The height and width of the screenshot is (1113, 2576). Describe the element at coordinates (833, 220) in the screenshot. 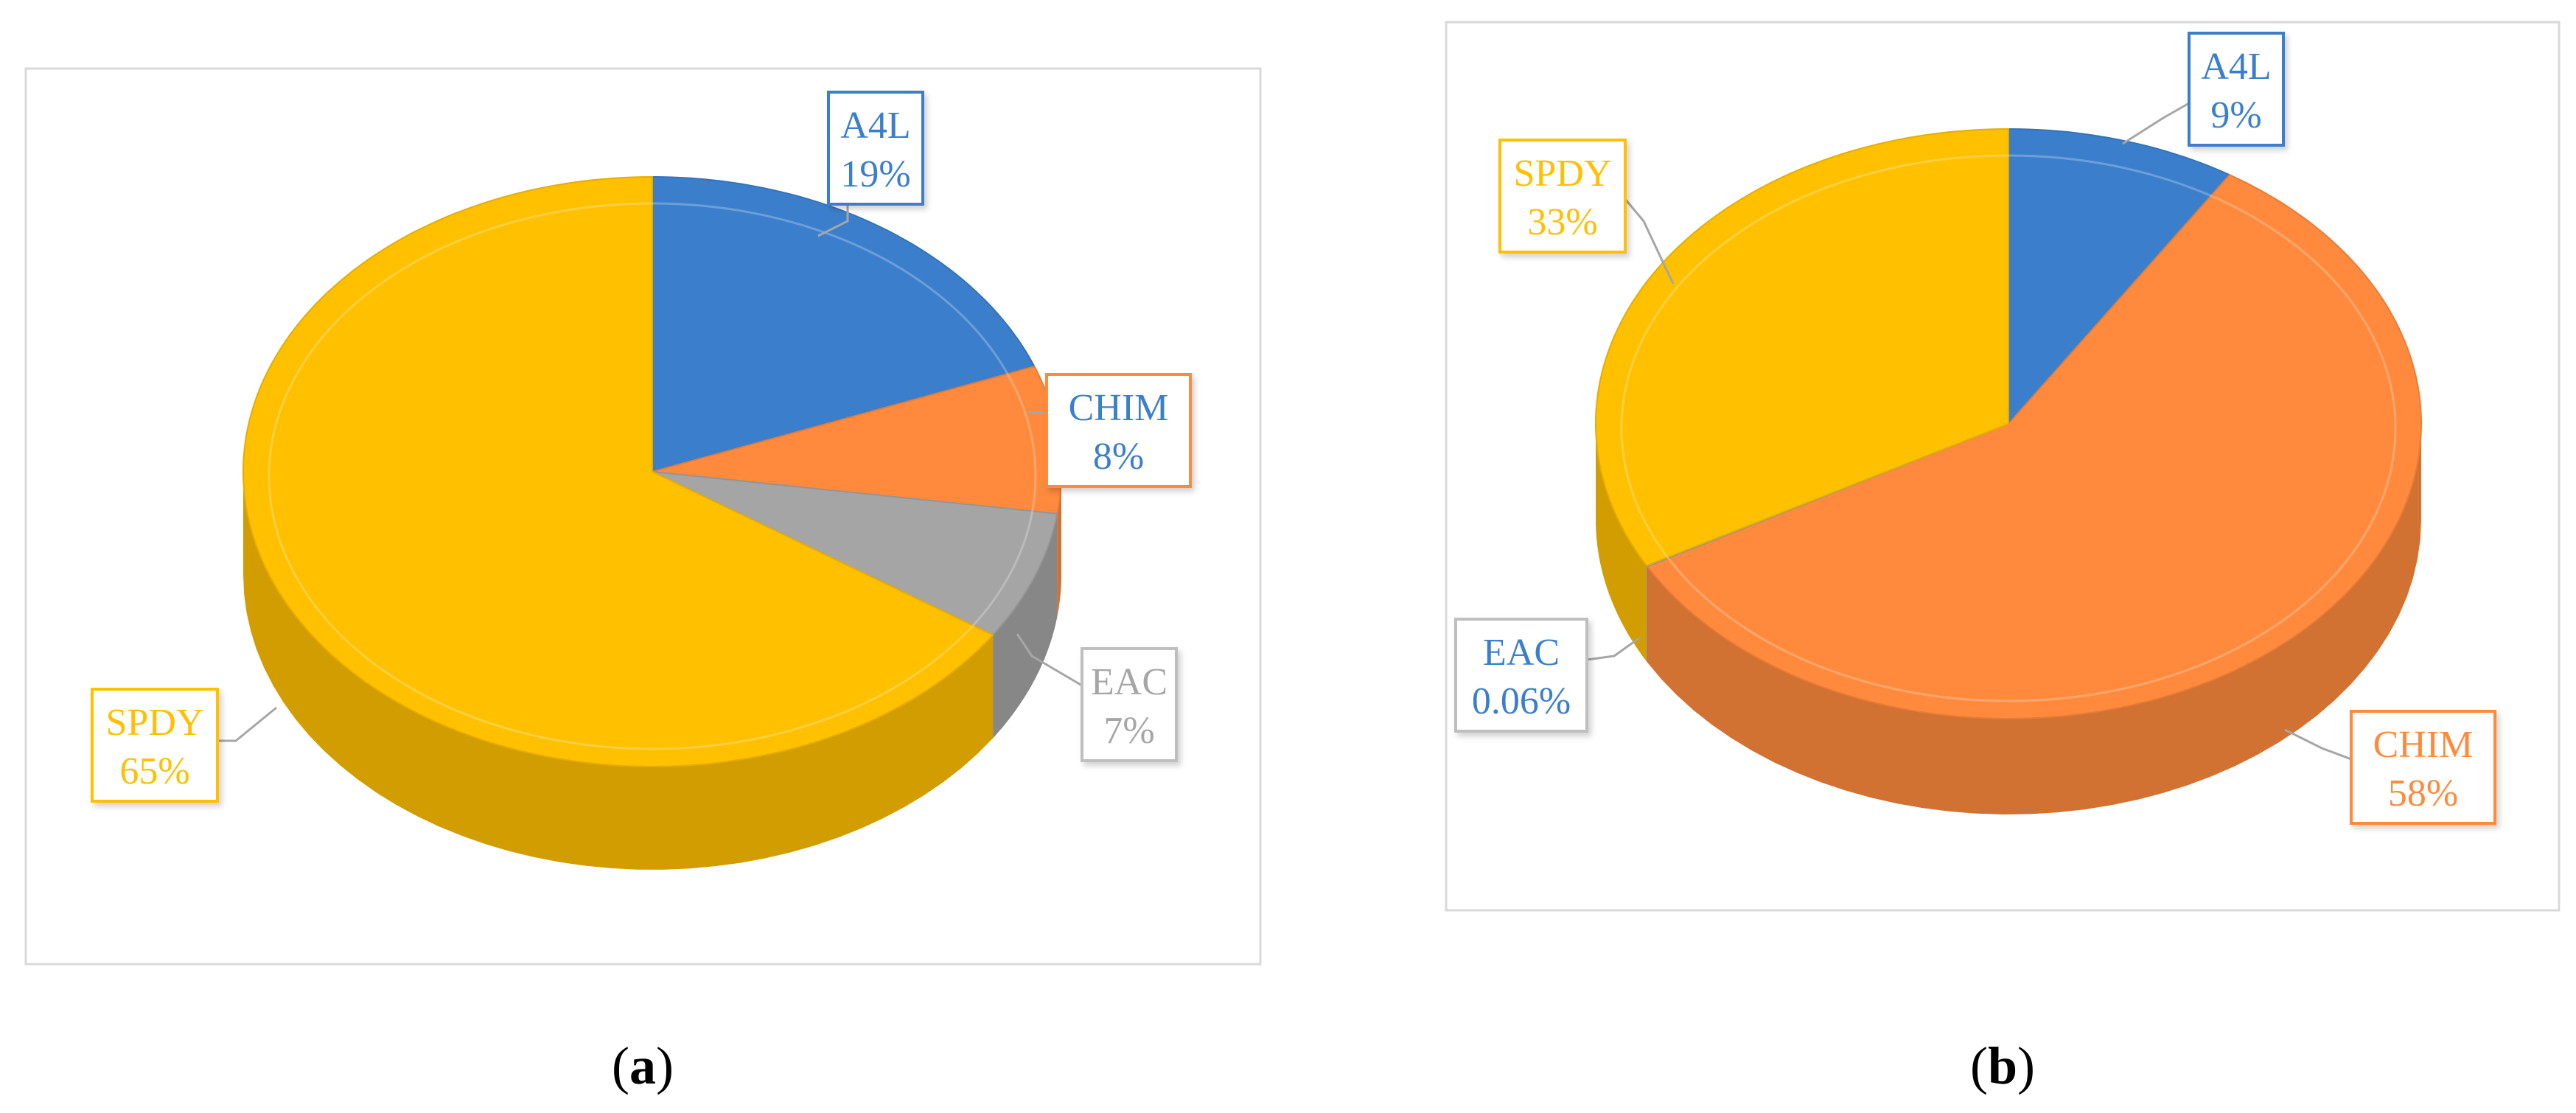

I see `leader-line-a-a4l` at that location.